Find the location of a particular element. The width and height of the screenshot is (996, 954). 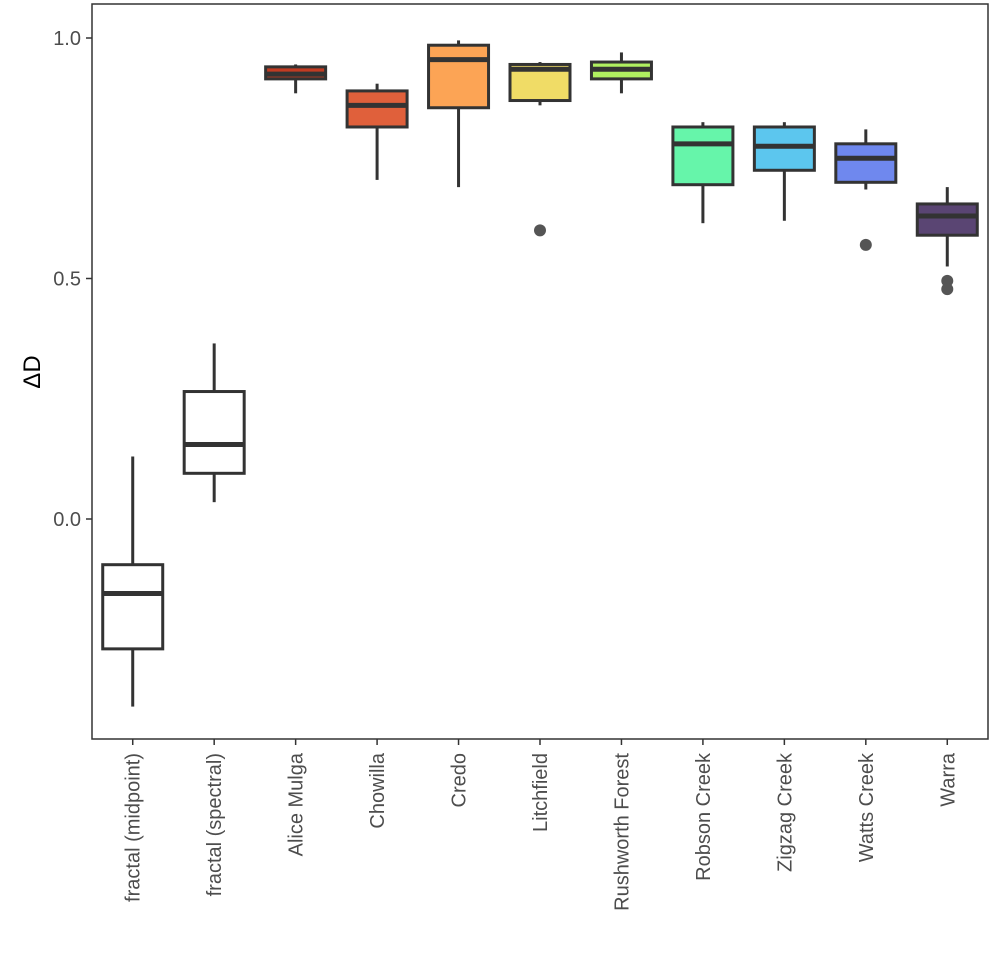

x-tick-label: Credo is located at coordinates (460, 780).